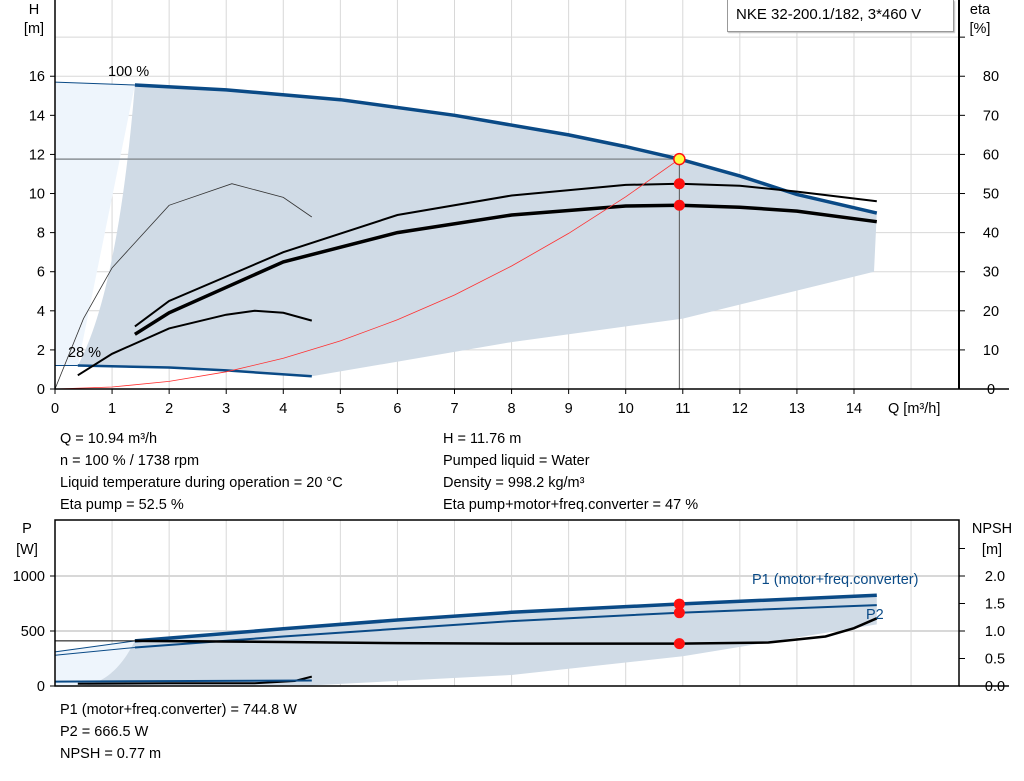 The width and height of the screenshot is (1024, 781). I want to click on curve-eta_pump, so click(505, 255).